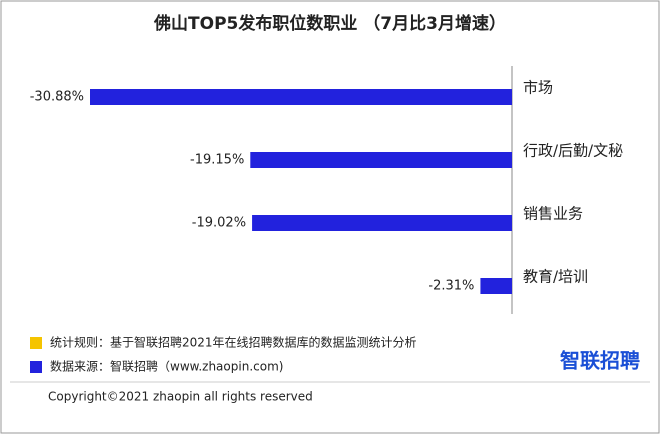 Image resolution: width=661 pixels, height=439 pixels. What do you see at coordinates (451, 286) in the screenshot?
I see `value-label: -2.31%` at bounding box center [451, 286].